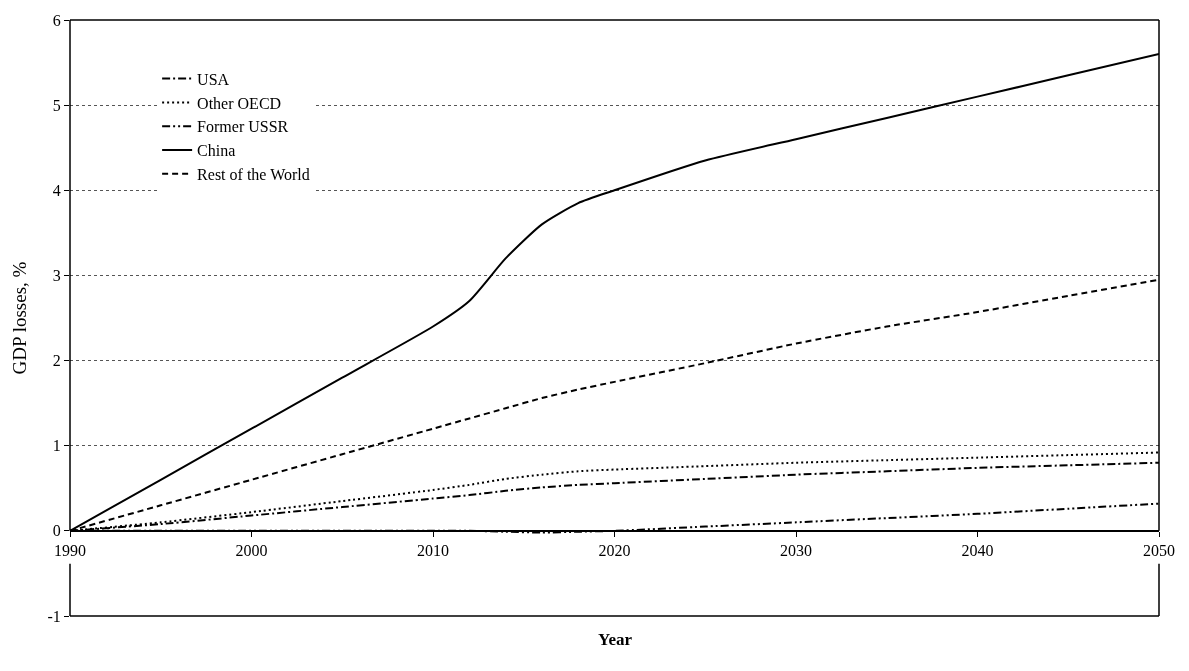 This screenshot has width=1189, height=671. Describe the element at coordinates (239, 103) in the screenshot. I see `legend-label: Other OECD` at that location.